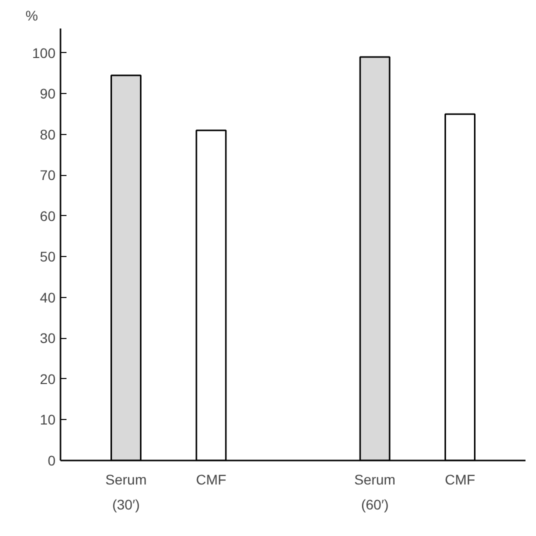 The image size is (536, 536). Describe the element at coordinates (48, 297) in the screenshot. I see `y-tick-label: 40` at that location.